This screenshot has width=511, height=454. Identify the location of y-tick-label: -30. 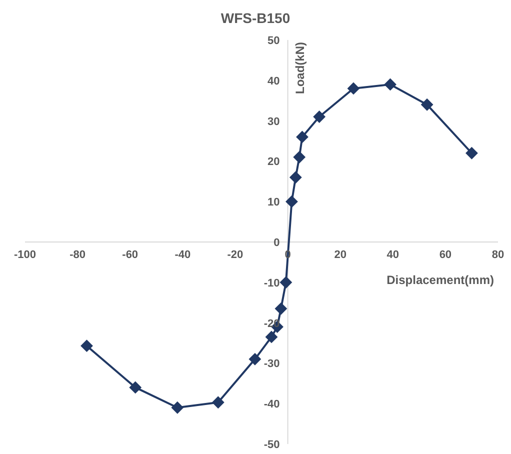
(272, 364).